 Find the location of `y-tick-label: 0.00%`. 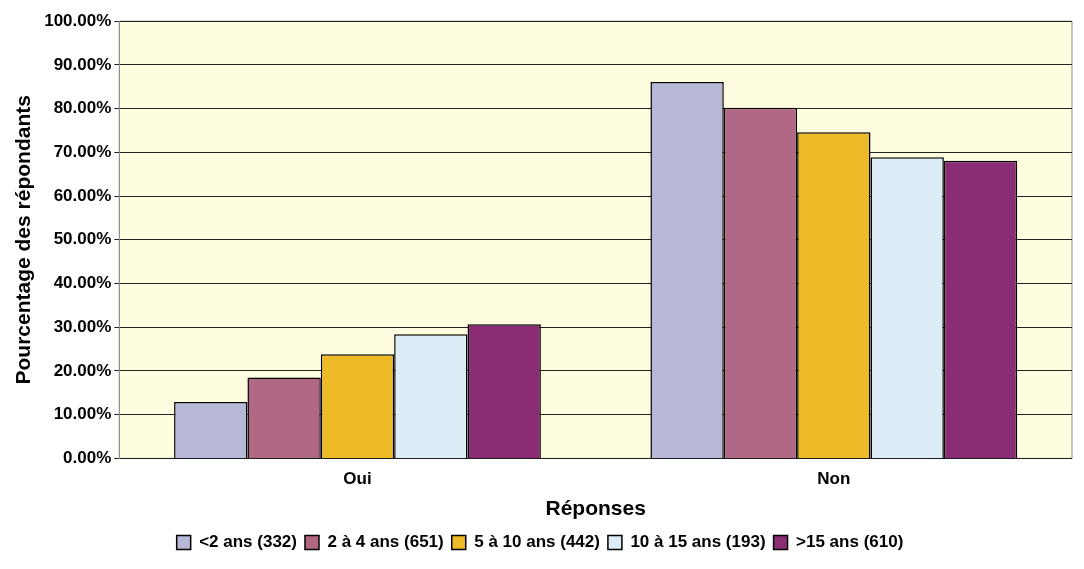

y-tick-label: 0.00% is located at coordinates (87, 458).